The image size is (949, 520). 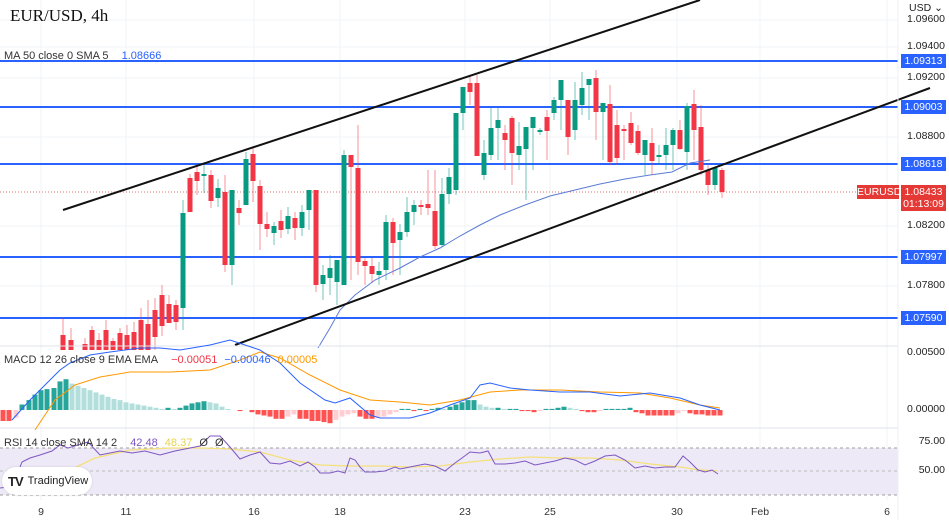 What do you see at coordinates (41, 512) in the screenshot?
I see `time-tick-label: 9` at bounding box center [41, 512].